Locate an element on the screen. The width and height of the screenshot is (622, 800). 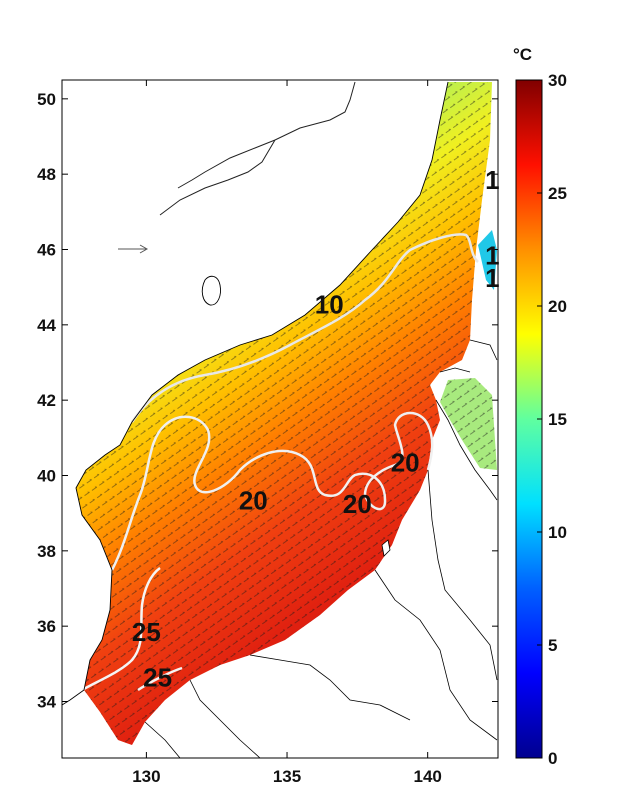
lat-tick-label: 42 is located at coordinates (46, 400).